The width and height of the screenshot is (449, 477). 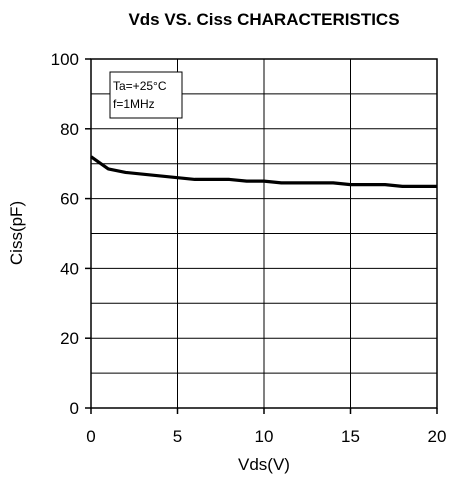 I want to click on y-tick-label: 60, so click(x=69, y=199).